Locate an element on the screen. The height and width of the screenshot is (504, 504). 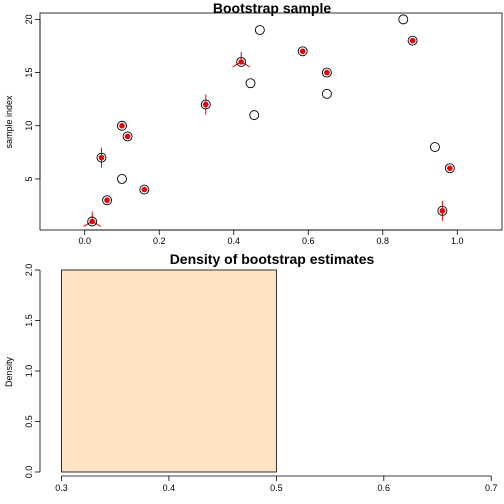
scatter-x-axis: 0.0 0.2 0.4 0.6 0.8 1.0 is located at coordinates (271, 237).